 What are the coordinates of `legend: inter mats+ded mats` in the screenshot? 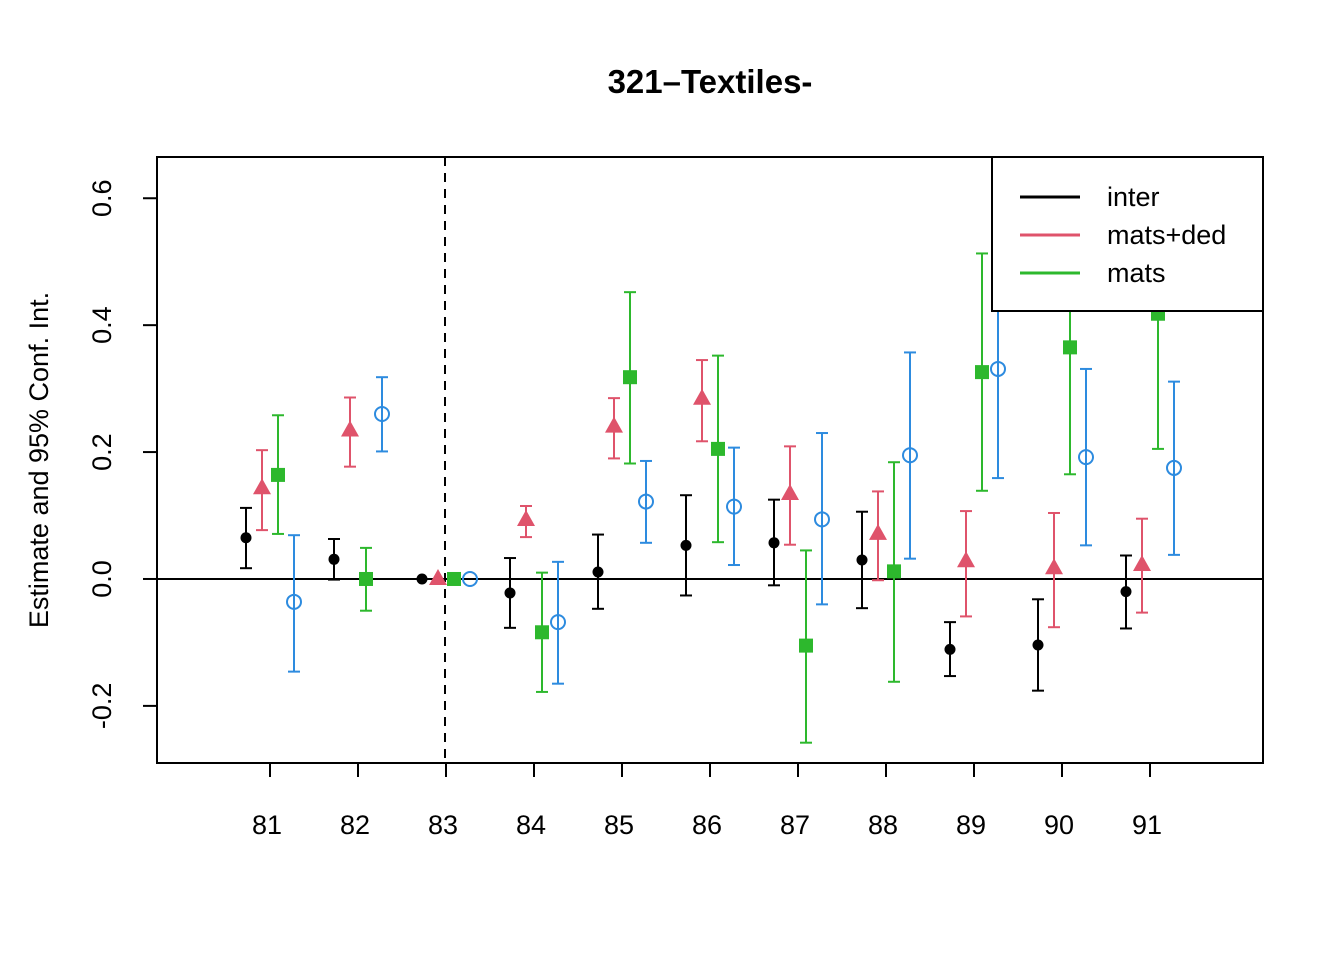 It's located at (1127, 234).